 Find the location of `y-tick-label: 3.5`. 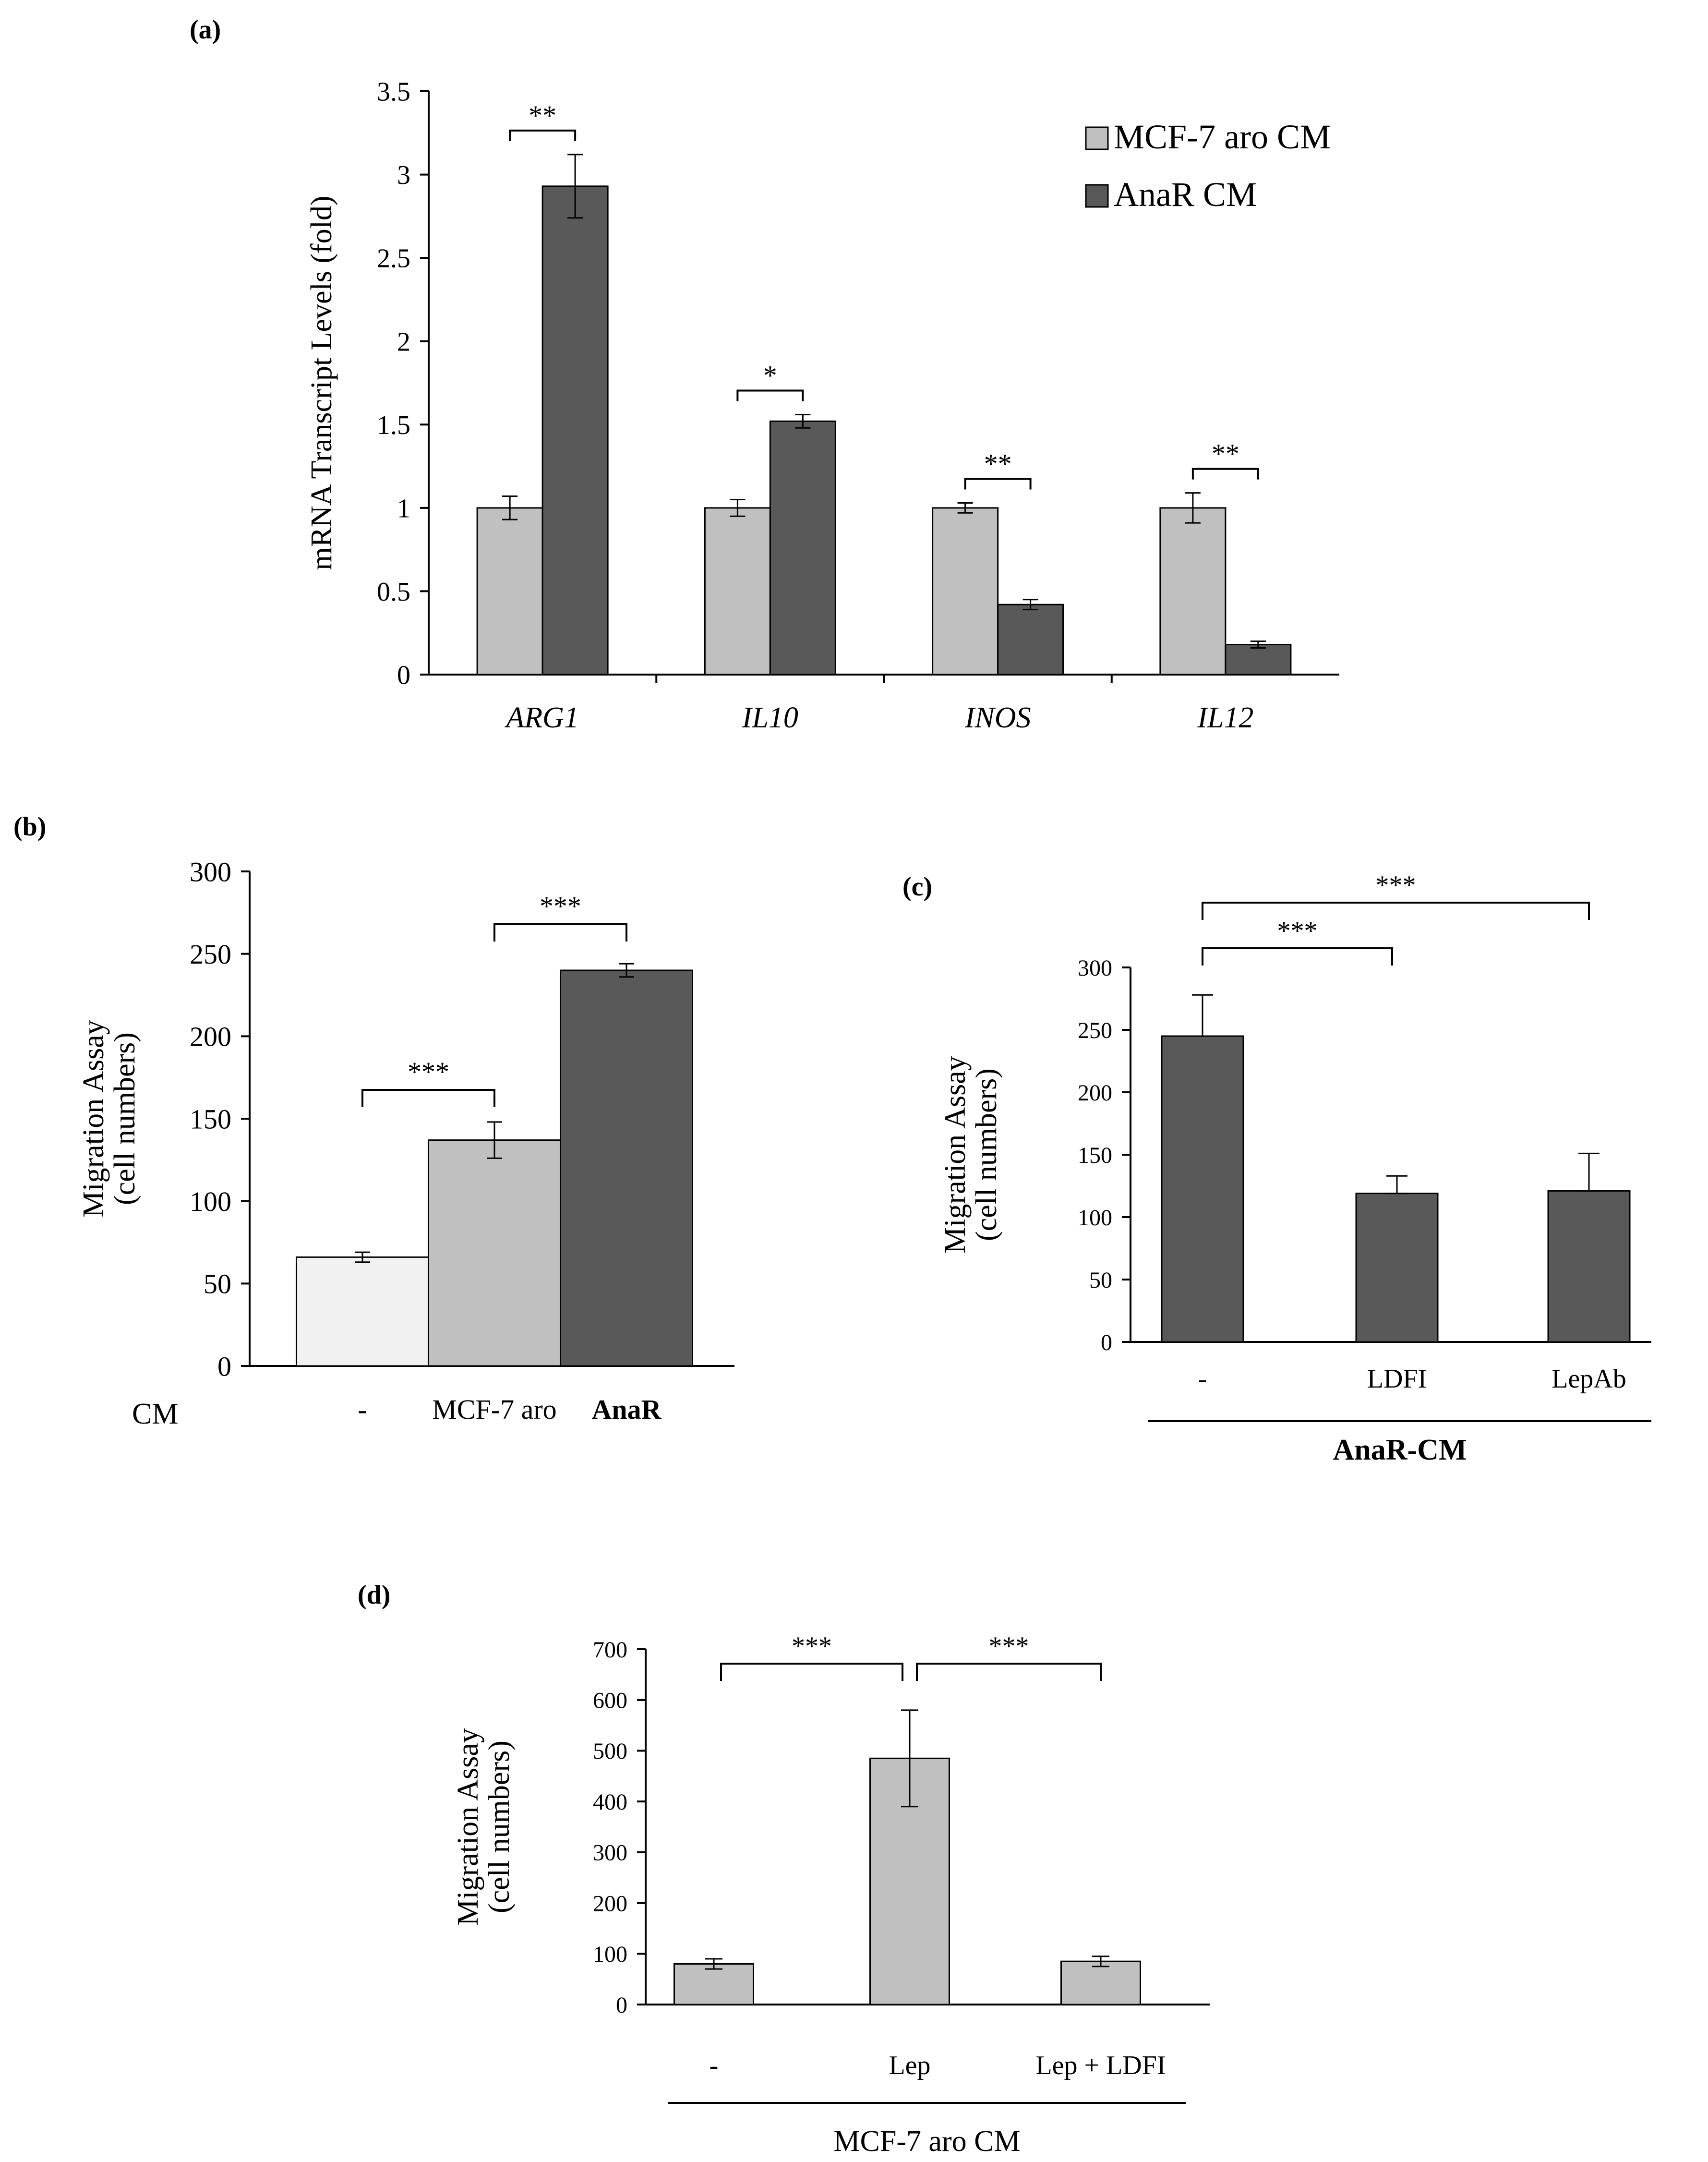

y-tick-label: 3.5 is located at coordinates (393, 92).